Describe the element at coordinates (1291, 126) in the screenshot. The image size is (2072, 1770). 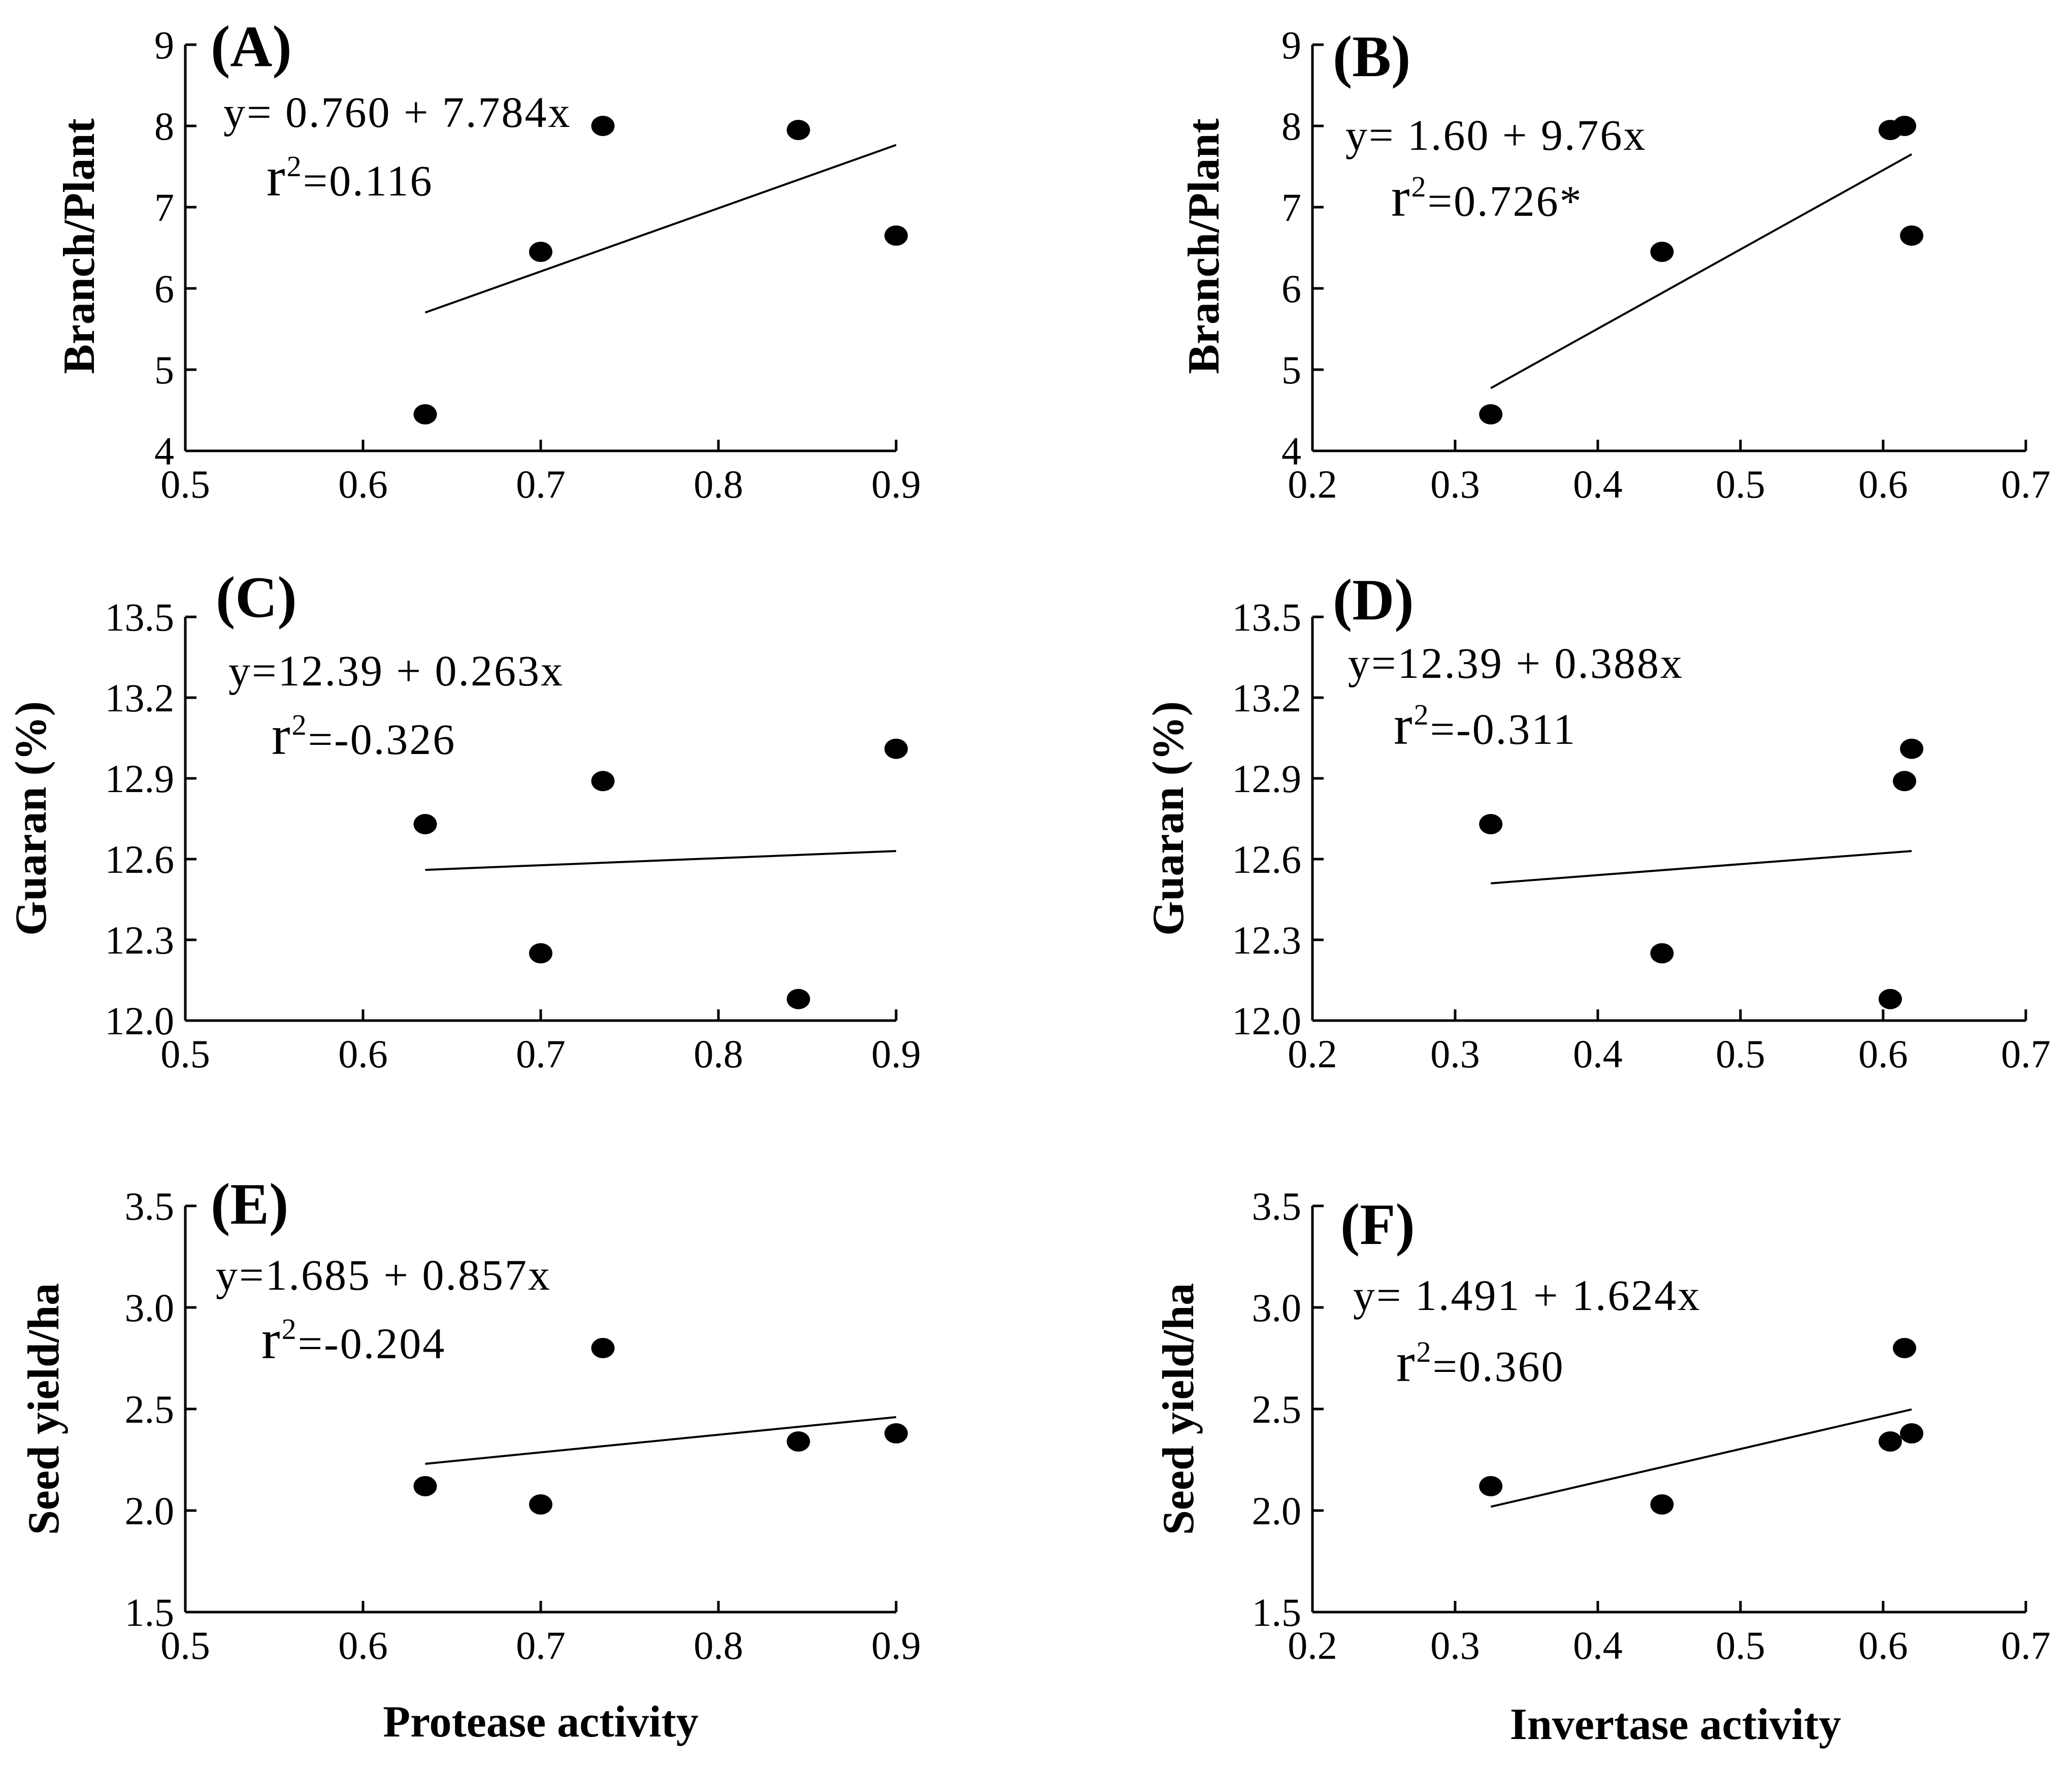
I see `y-tick-label: 8` at that location.